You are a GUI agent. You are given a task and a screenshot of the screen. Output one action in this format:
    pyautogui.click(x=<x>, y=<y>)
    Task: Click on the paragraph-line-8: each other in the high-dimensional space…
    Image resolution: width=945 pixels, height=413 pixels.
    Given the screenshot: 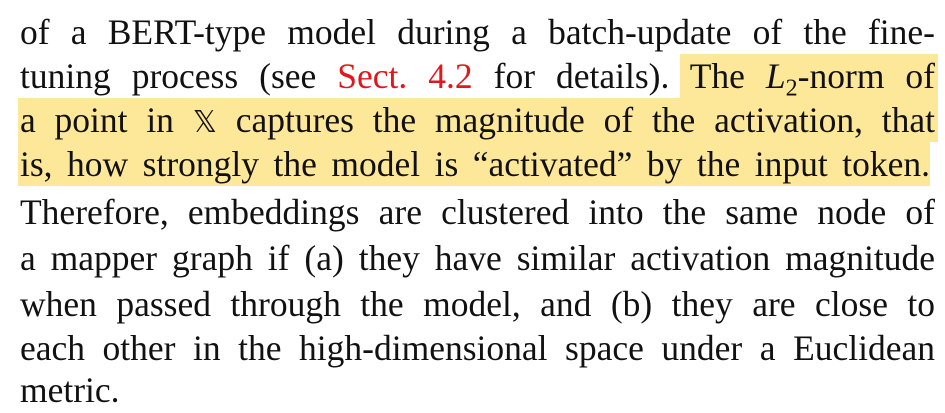 What is the action you would take?
    pyautogui.click(x=477, y=348)
    